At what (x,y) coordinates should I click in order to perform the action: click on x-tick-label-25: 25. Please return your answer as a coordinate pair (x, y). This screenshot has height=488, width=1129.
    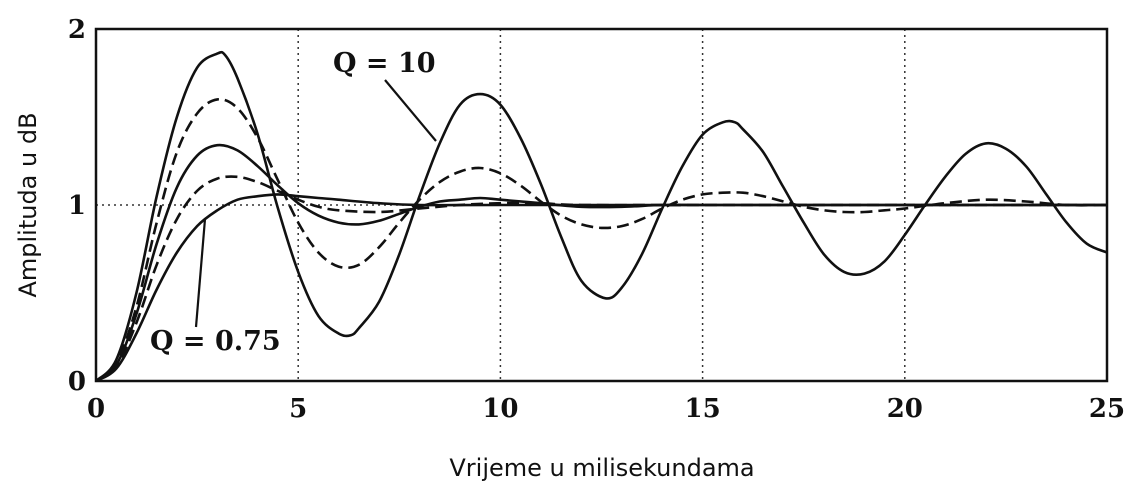
    Looking at the image, I should click on (1107, 409).